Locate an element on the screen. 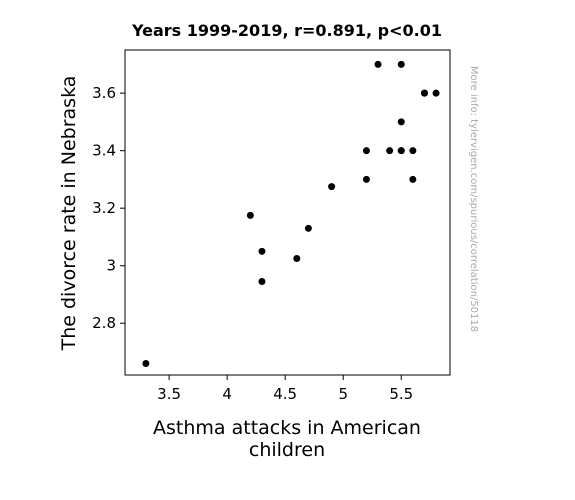  y-tick-label: 3.4 is located at coordinates (104, 151).